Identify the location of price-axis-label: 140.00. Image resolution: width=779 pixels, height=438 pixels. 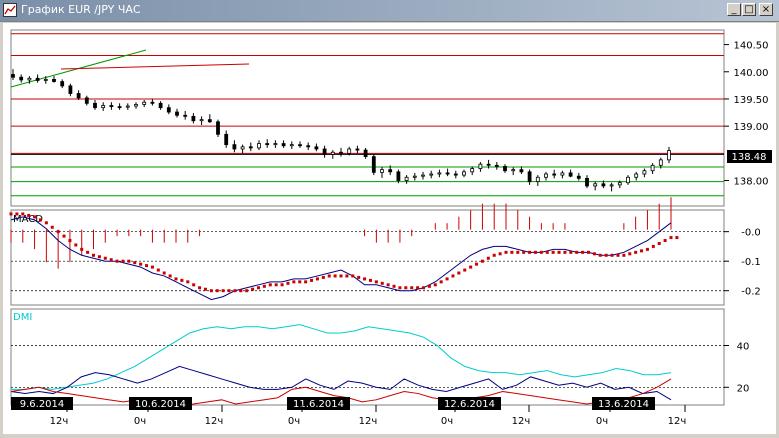
(751, 73).